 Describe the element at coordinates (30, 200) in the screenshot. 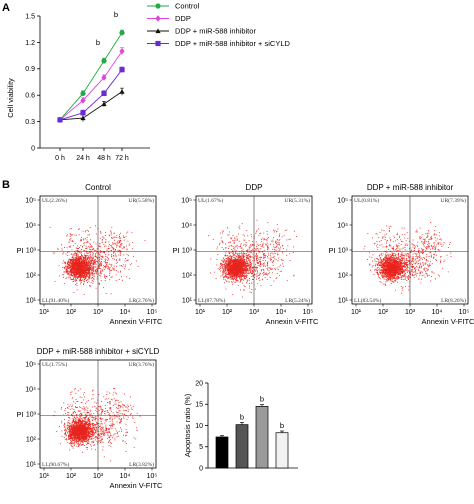

I see `flow-ytick-label: 10⁵` at that location.